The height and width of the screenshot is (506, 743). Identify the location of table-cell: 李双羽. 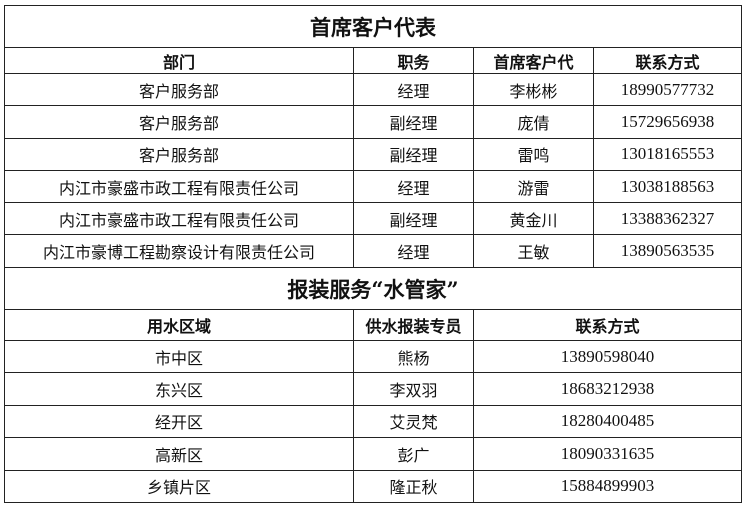
(413, 389).